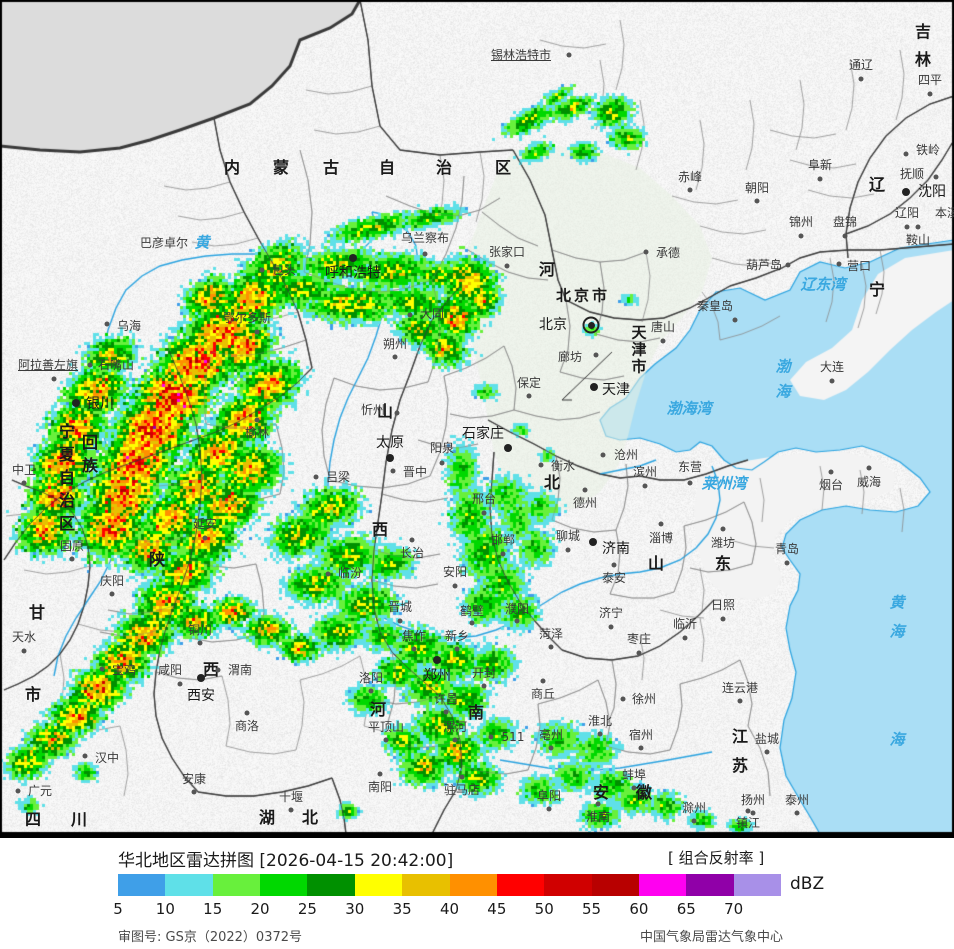  What do you see at coordinates (801, 236) in the screenshot?
I see `city-marker-jinzhou` at bounding box center [801, 236].